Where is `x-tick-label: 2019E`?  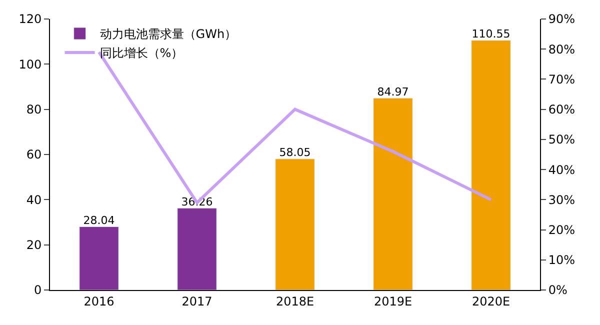 x-tick-label: 2019E is located at coordinates (393, 301).